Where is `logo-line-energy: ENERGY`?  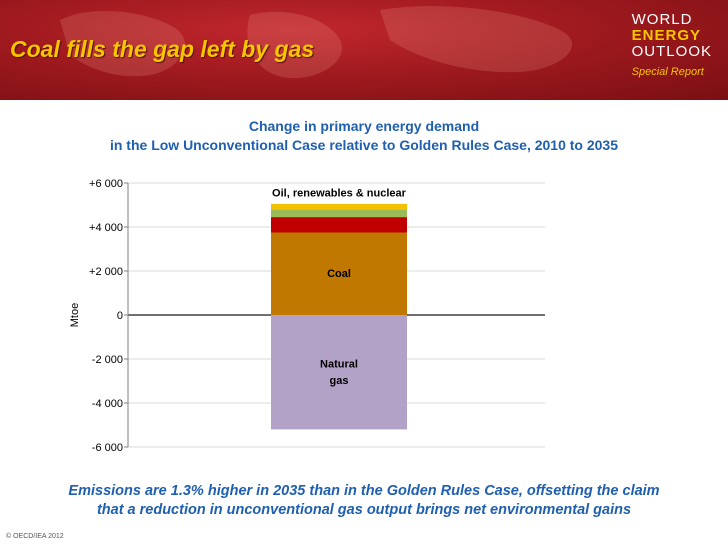
logo-line-energy: ENERGY is located at coordinates (666, 35).